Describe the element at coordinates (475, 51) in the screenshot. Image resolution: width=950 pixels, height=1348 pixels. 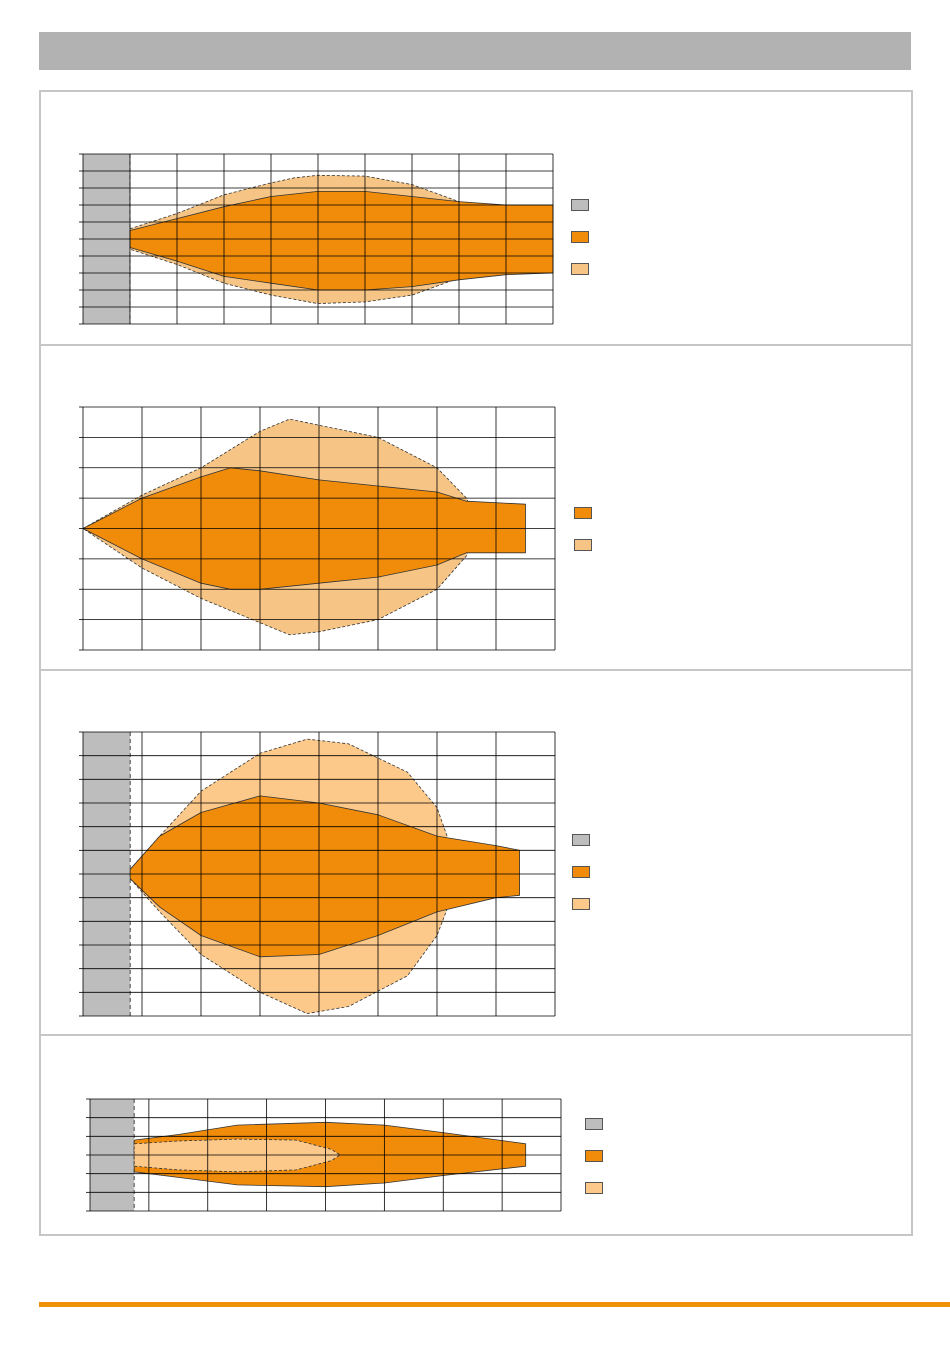
I see `header-bar` at that location.